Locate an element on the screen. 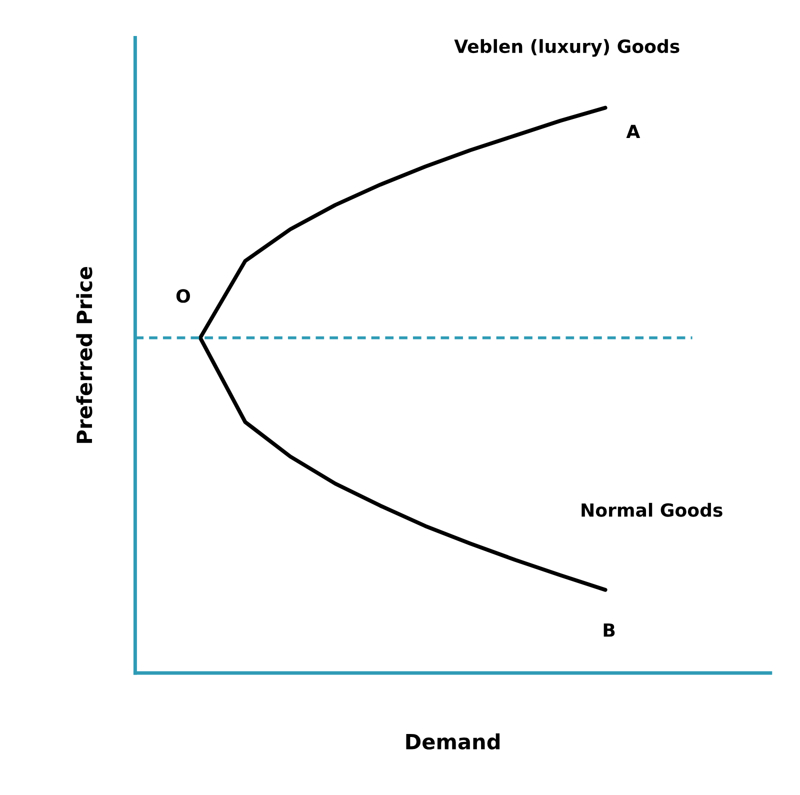 This screenshot has width=800, height=795. annotation: O is located at coordinates (183, 296).